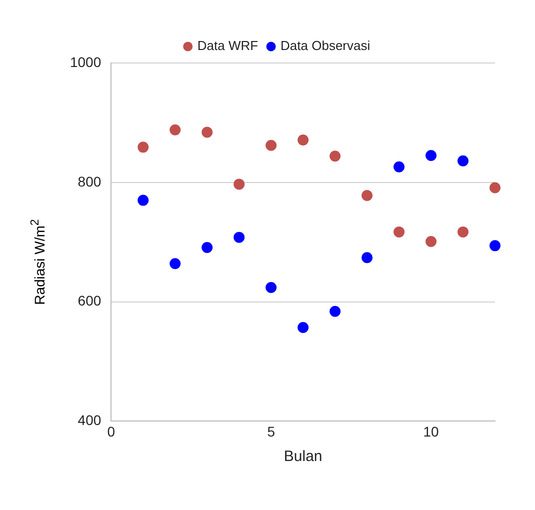 The image size is (535, 510). What do you see at coordinates (111, 431) in the screenshot?
I see `x-tick-label: 0` at bounding box center [111, 431].